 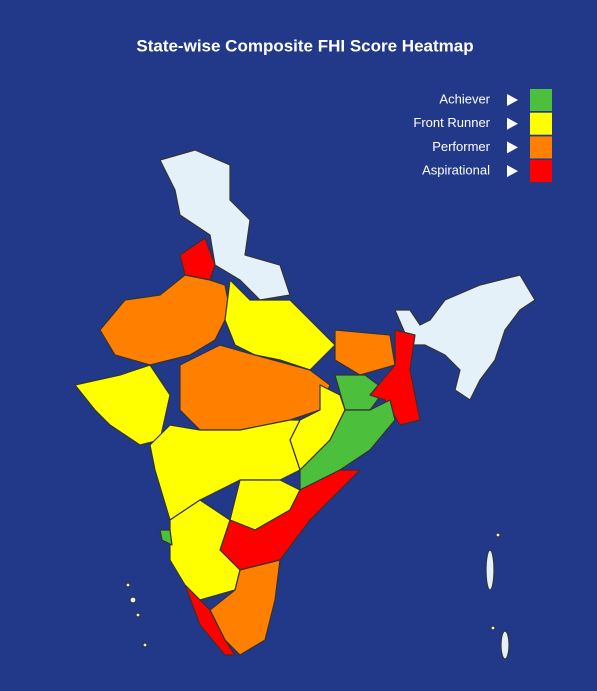 I want to click on title: State-wise Composite FHI Score Heatmap, so click(x=304, y=45).